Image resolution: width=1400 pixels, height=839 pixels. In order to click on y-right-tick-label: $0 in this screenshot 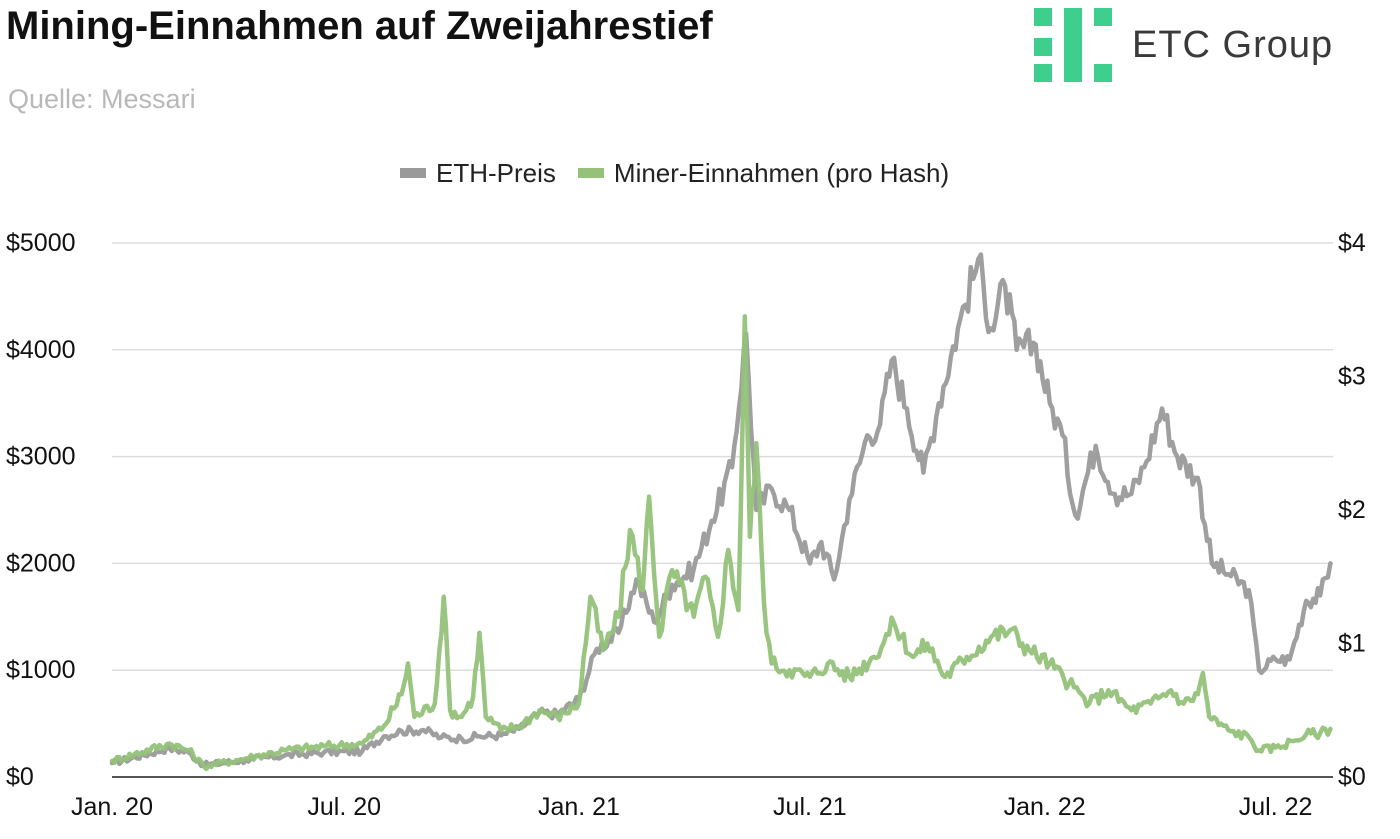, I will do `click(1352, 777)`.